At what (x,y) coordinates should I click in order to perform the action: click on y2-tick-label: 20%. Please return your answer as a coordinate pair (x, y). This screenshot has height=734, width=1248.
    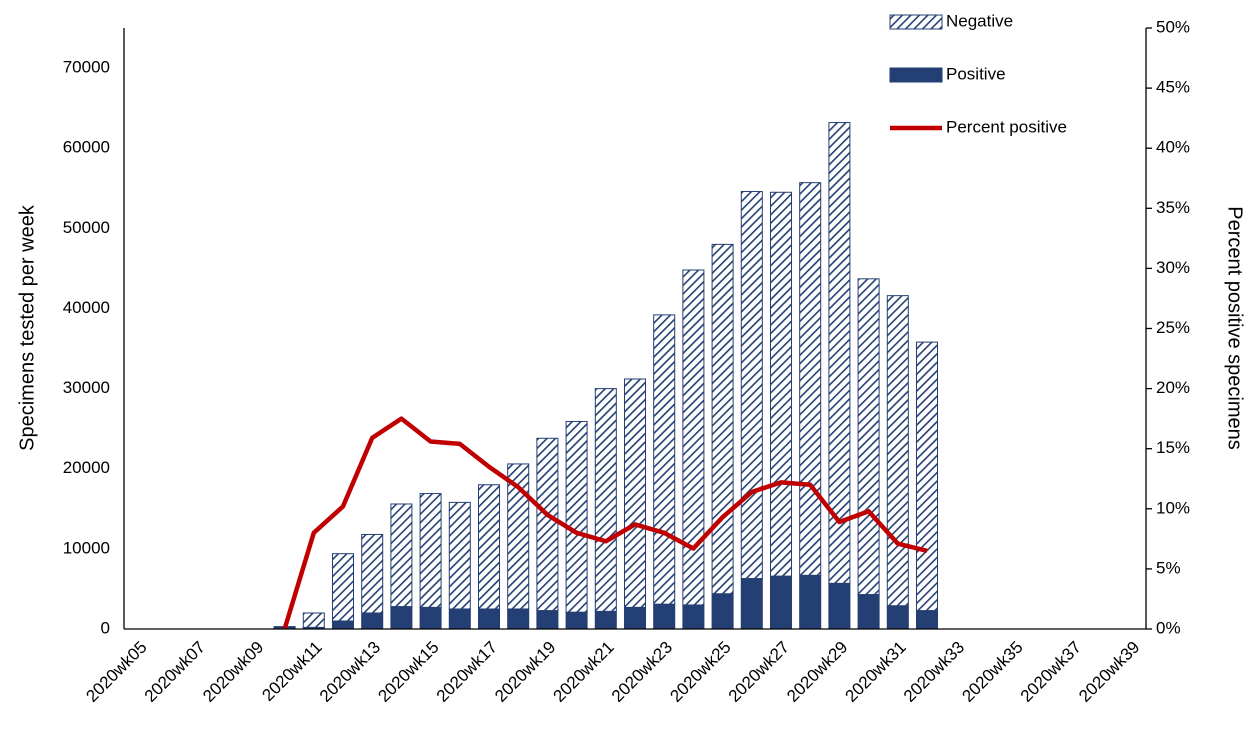
    Looking at the image, I should click on (1173, 387).